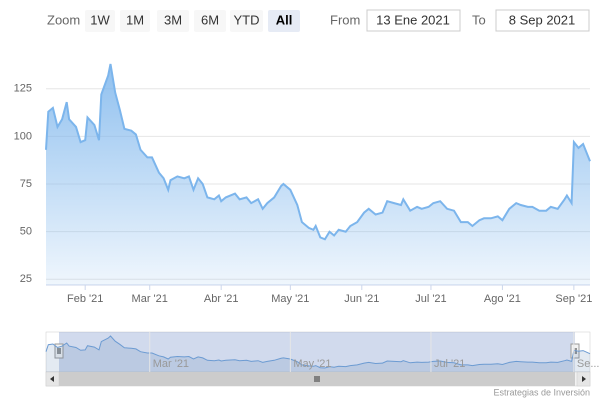 The height and width of the screenshot is (407, 603). I want to click on navigator-tick-label: Mar '21, so click(171, 364).